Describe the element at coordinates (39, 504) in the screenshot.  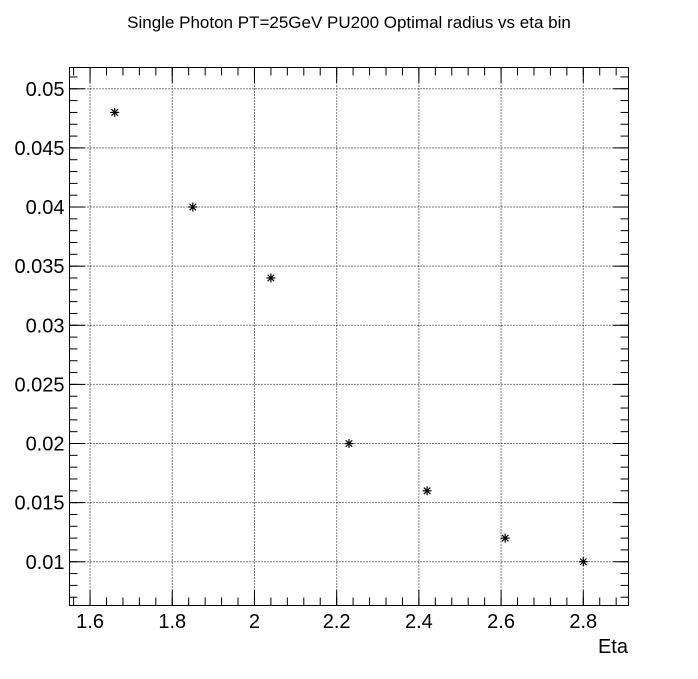
I see `y-tick-label: 0.015` at that location.